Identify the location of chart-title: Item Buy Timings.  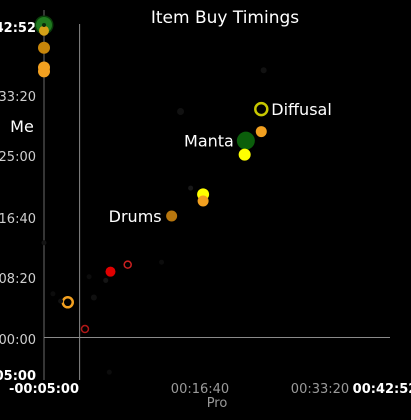
(225, 18).